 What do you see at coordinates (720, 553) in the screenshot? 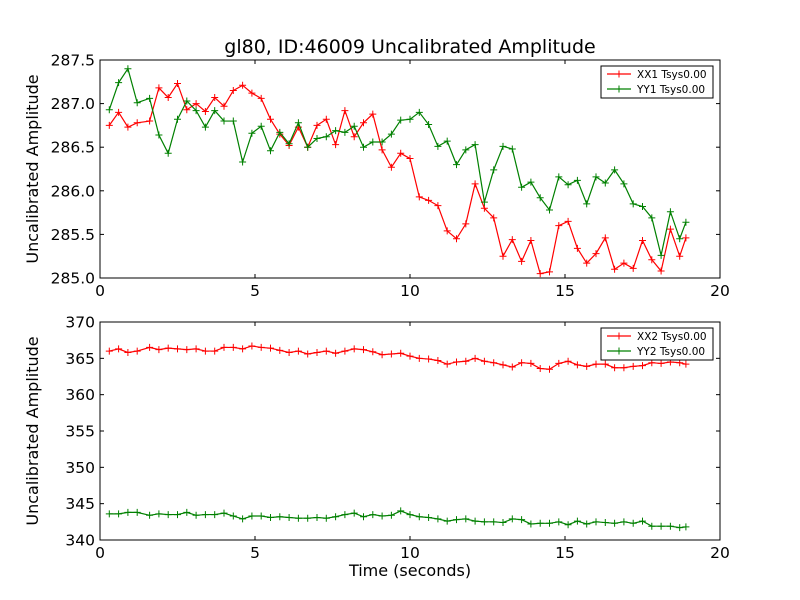
I see `bottom-x-tick-label: 20` at bounding box center [720, 553].